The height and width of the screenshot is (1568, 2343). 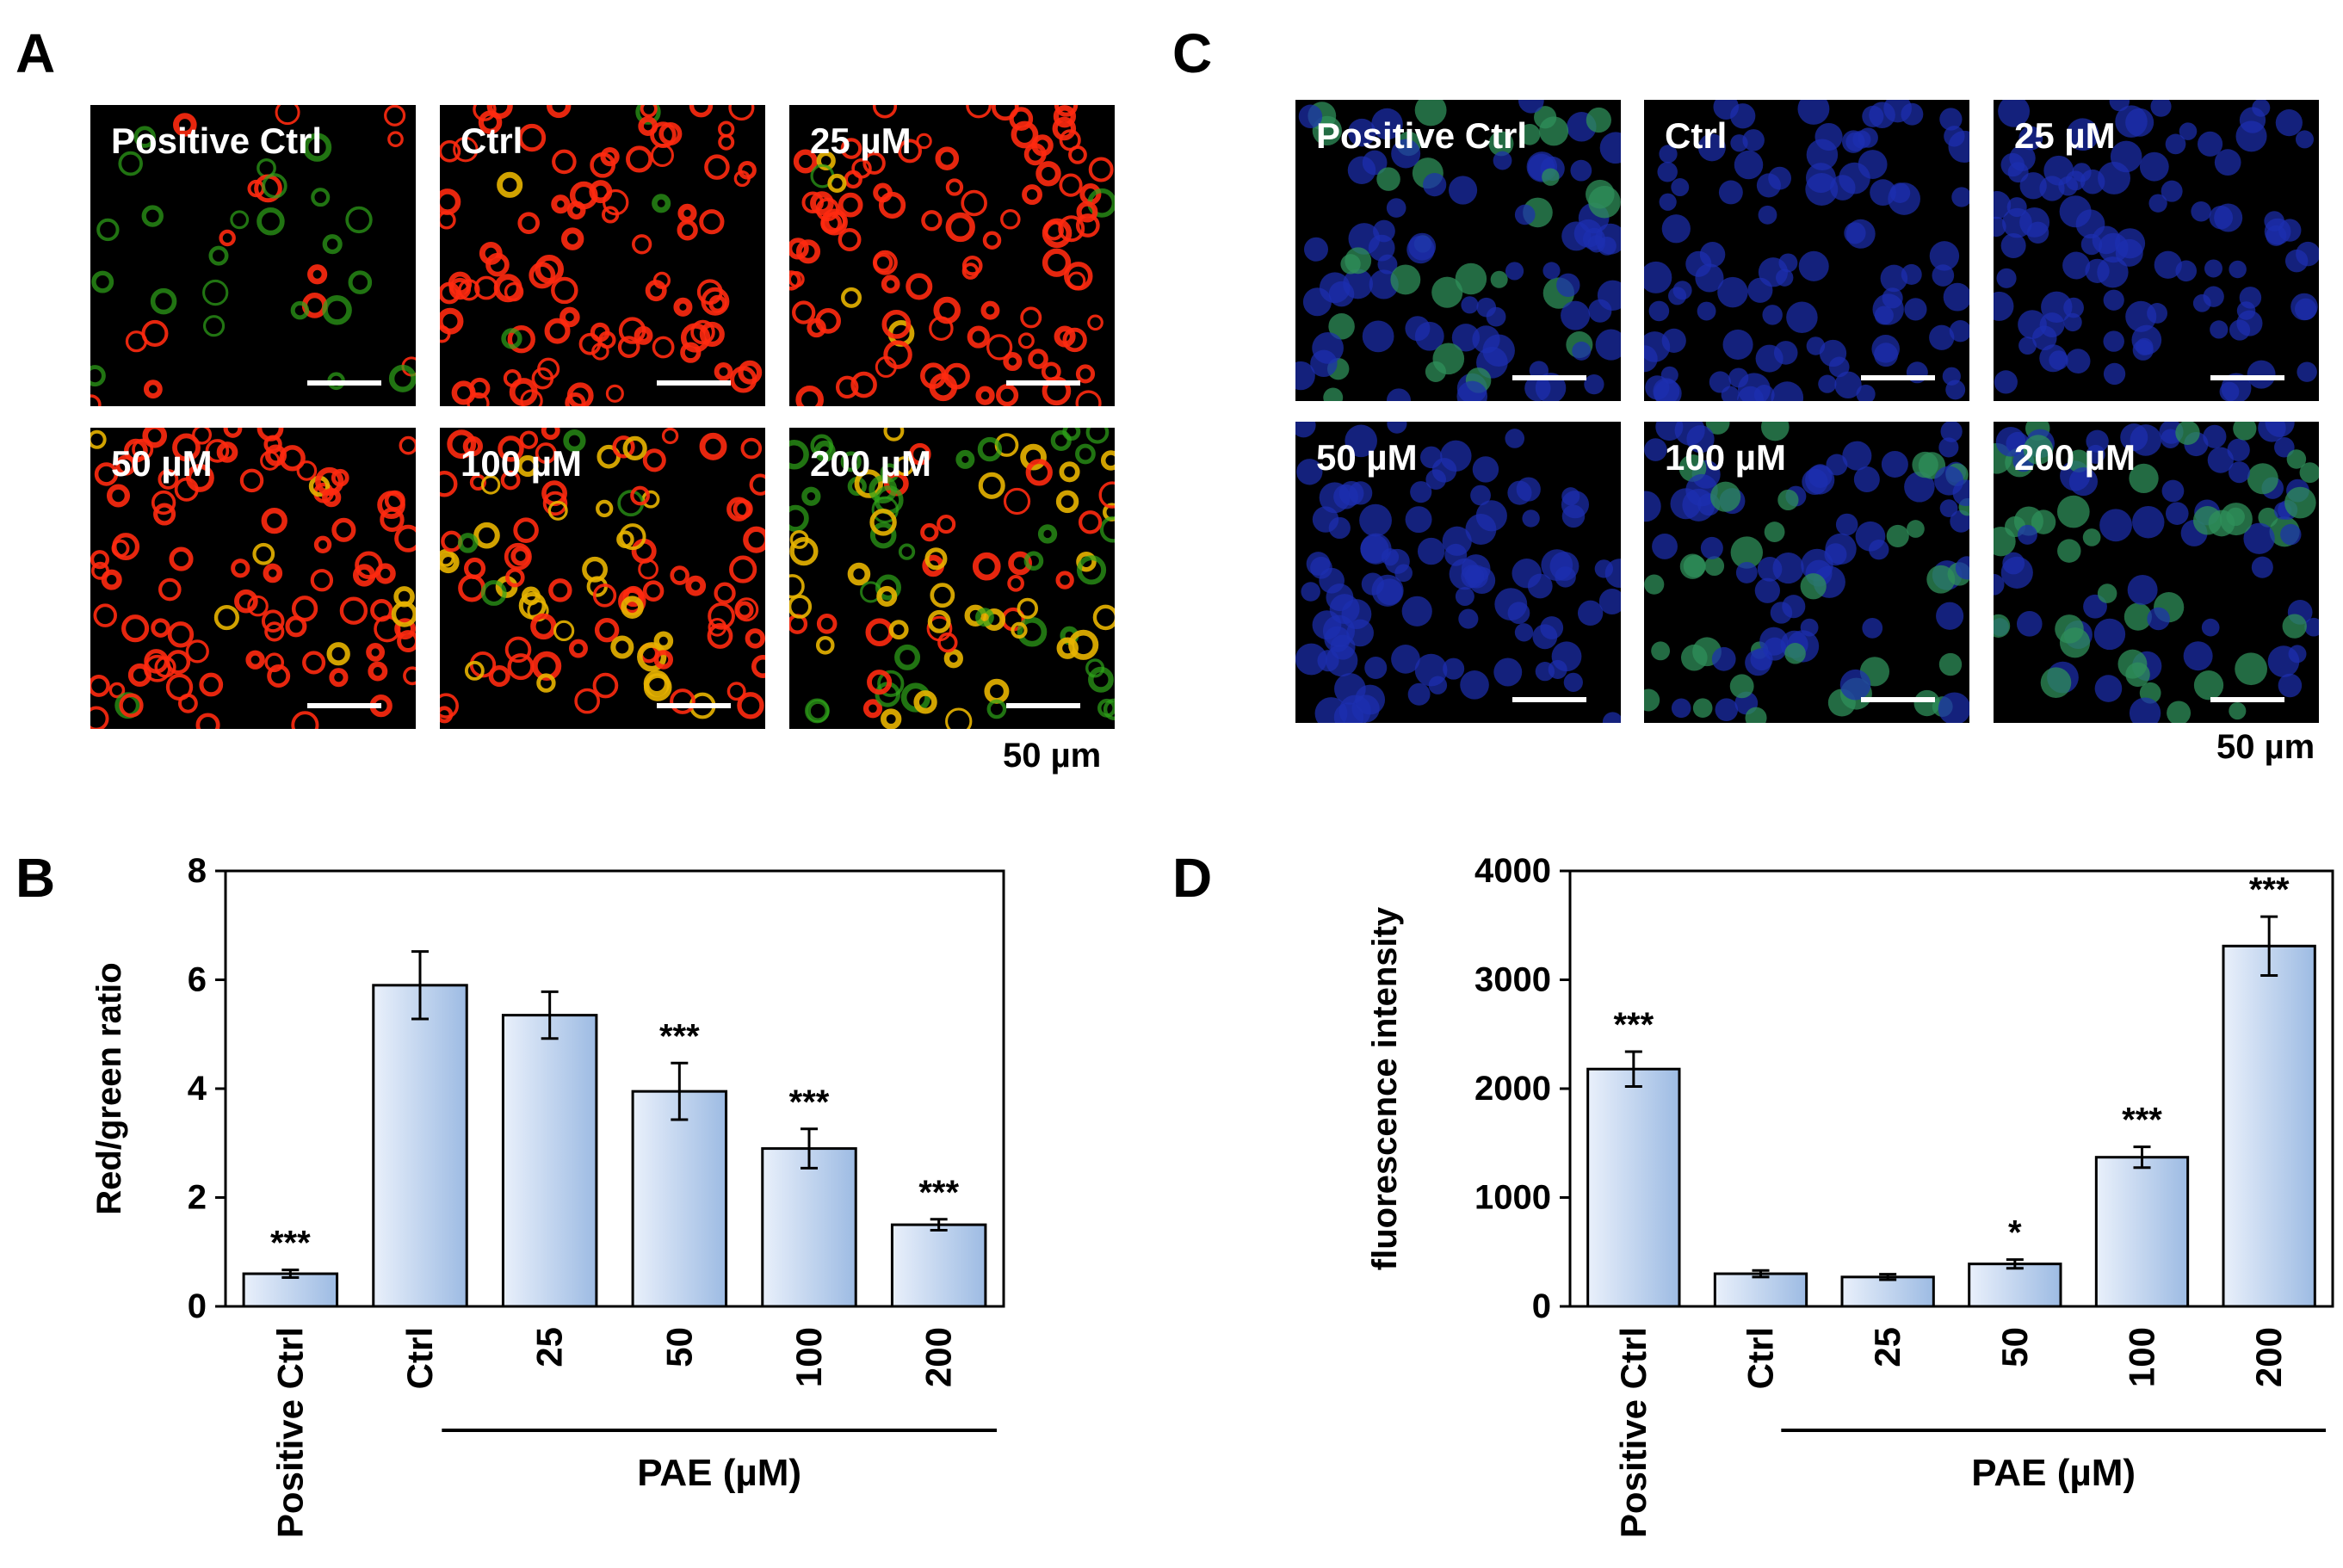 What do you see at coordinates (109, 1088) in the screenshot?
I see `y-axis-label: Red/green ratio` at bounding box center [109, 1088].